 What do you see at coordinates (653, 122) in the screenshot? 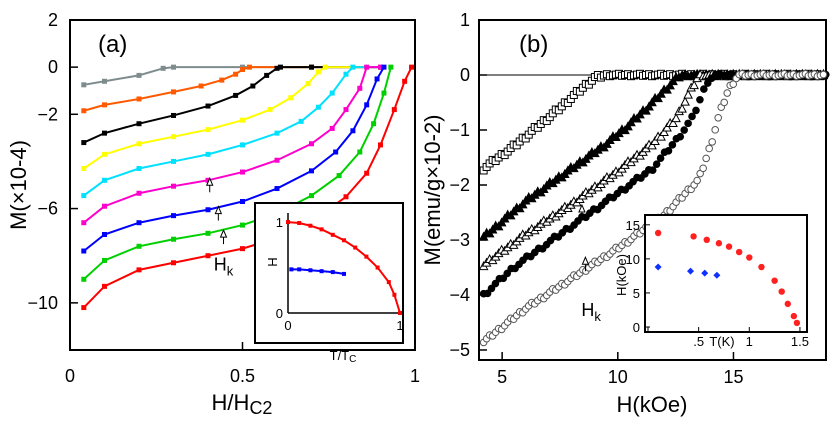
I see `panel-b-series-open-squares` at bounding box center [653, 122].